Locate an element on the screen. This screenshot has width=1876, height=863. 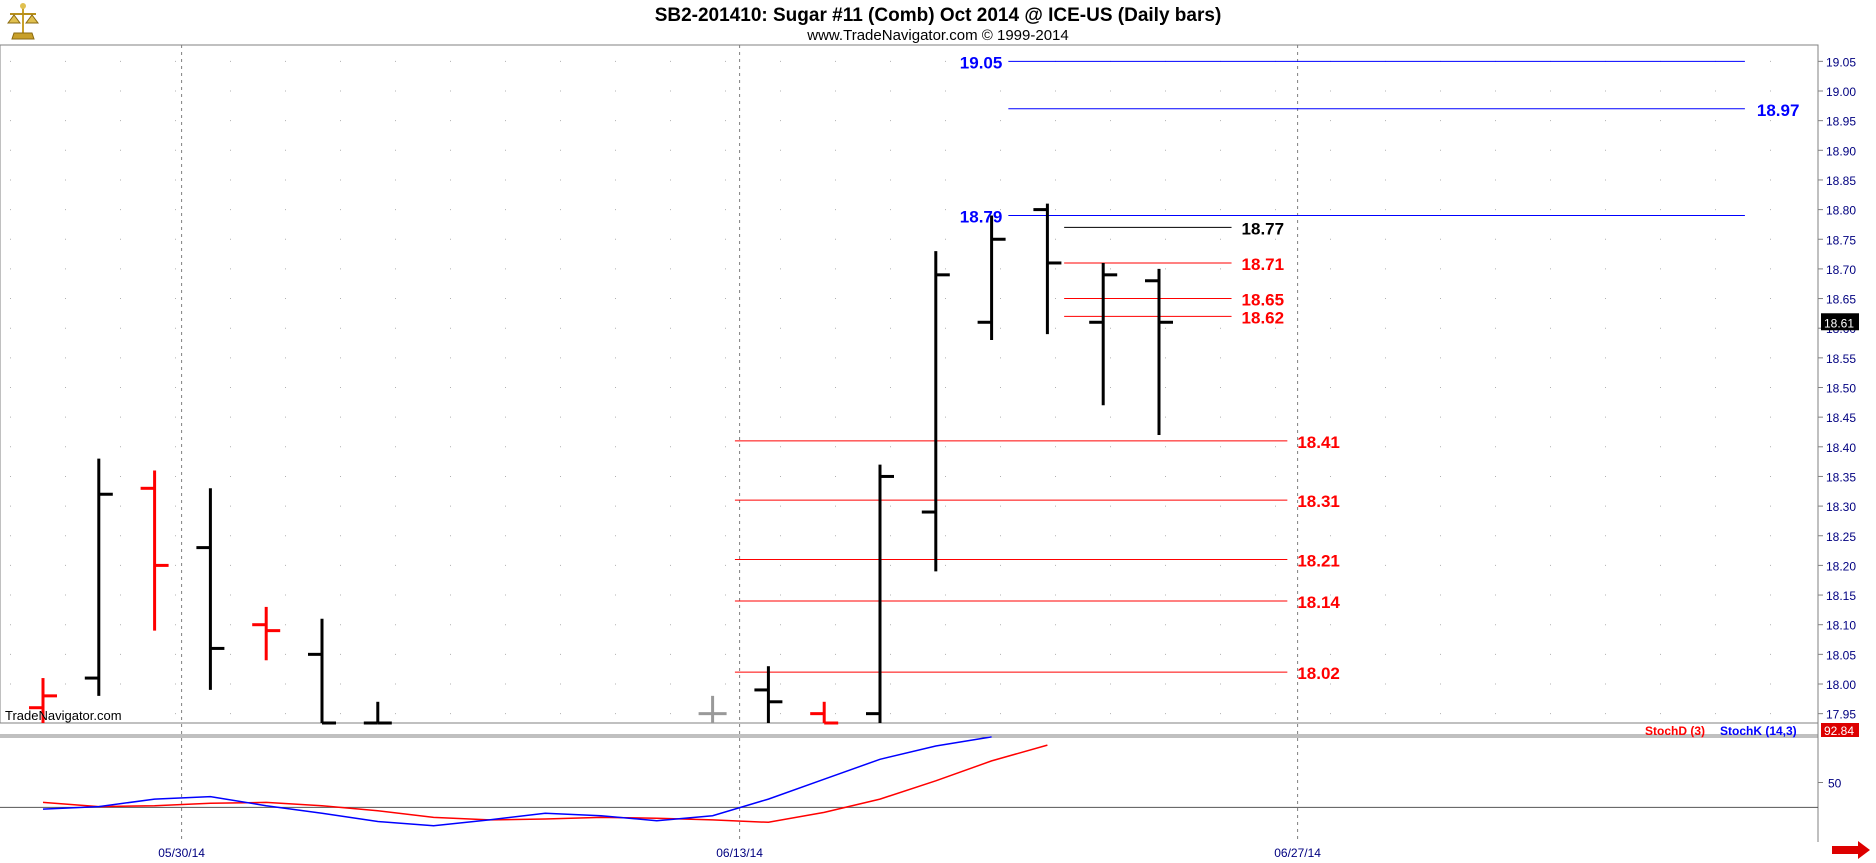
stoch-value-box is located at coordinates (1840, 730).